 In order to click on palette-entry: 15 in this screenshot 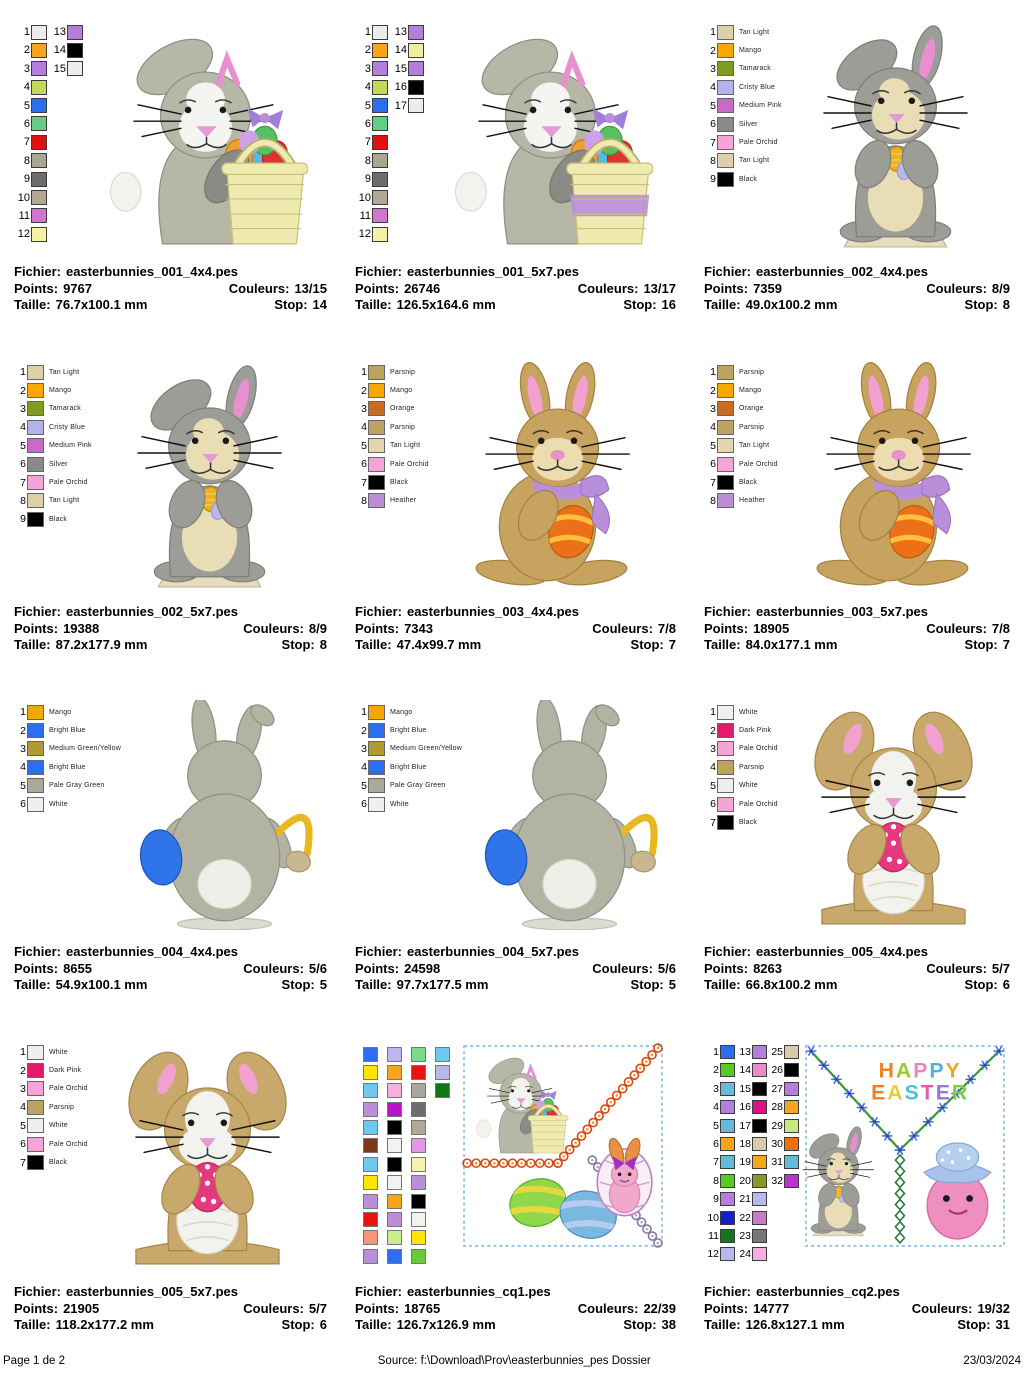, I will do `click(66, 69)`.